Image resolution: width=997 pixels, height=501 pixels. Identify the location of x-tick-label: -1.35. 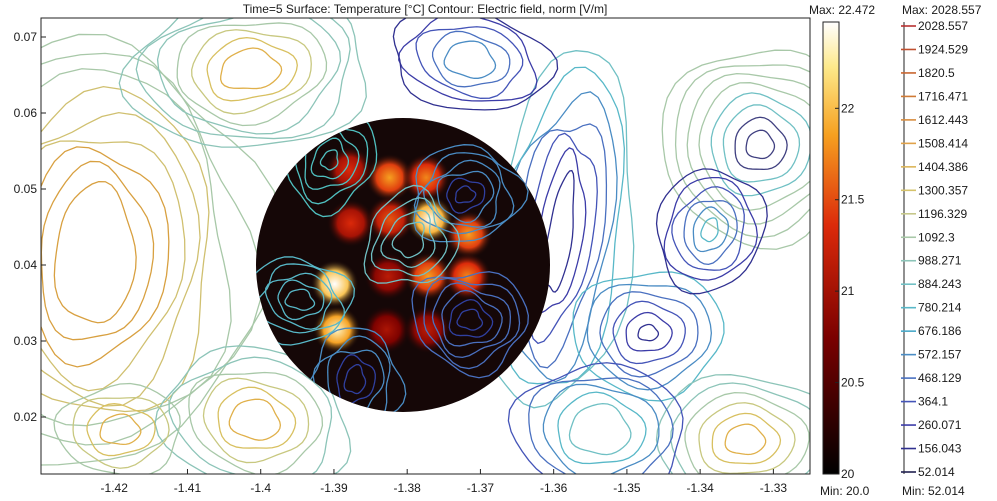
(627, 488).